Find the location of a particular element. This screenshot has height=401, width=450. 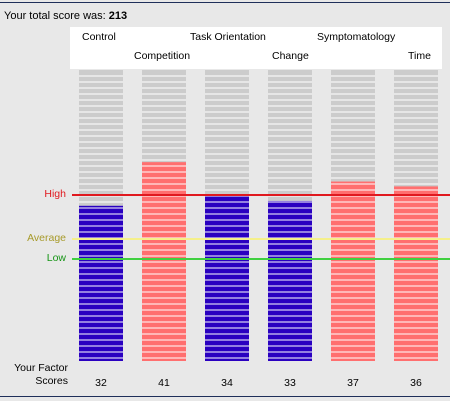

factor-score-3: 33 is located at coordinates (290, 383).